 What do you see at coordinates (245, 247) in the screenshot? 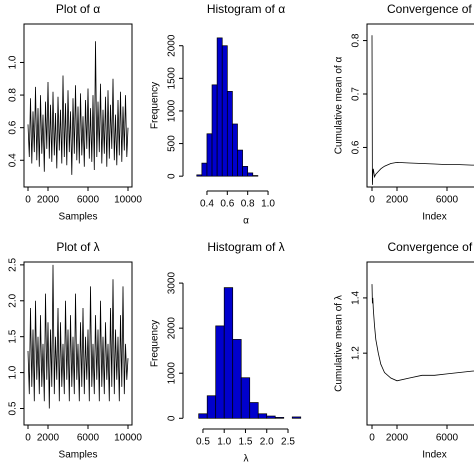
I see `chart-title: Histogram of λ` at bounding box center [245, 247].